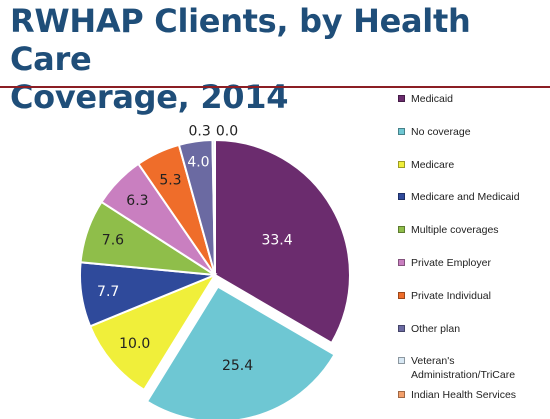 This screenshot has width=550, height=419. What do you see at coordinates (436, 329) in the screenshot?
I see `legend-label: Other plan` at bounding box center [436, 329].